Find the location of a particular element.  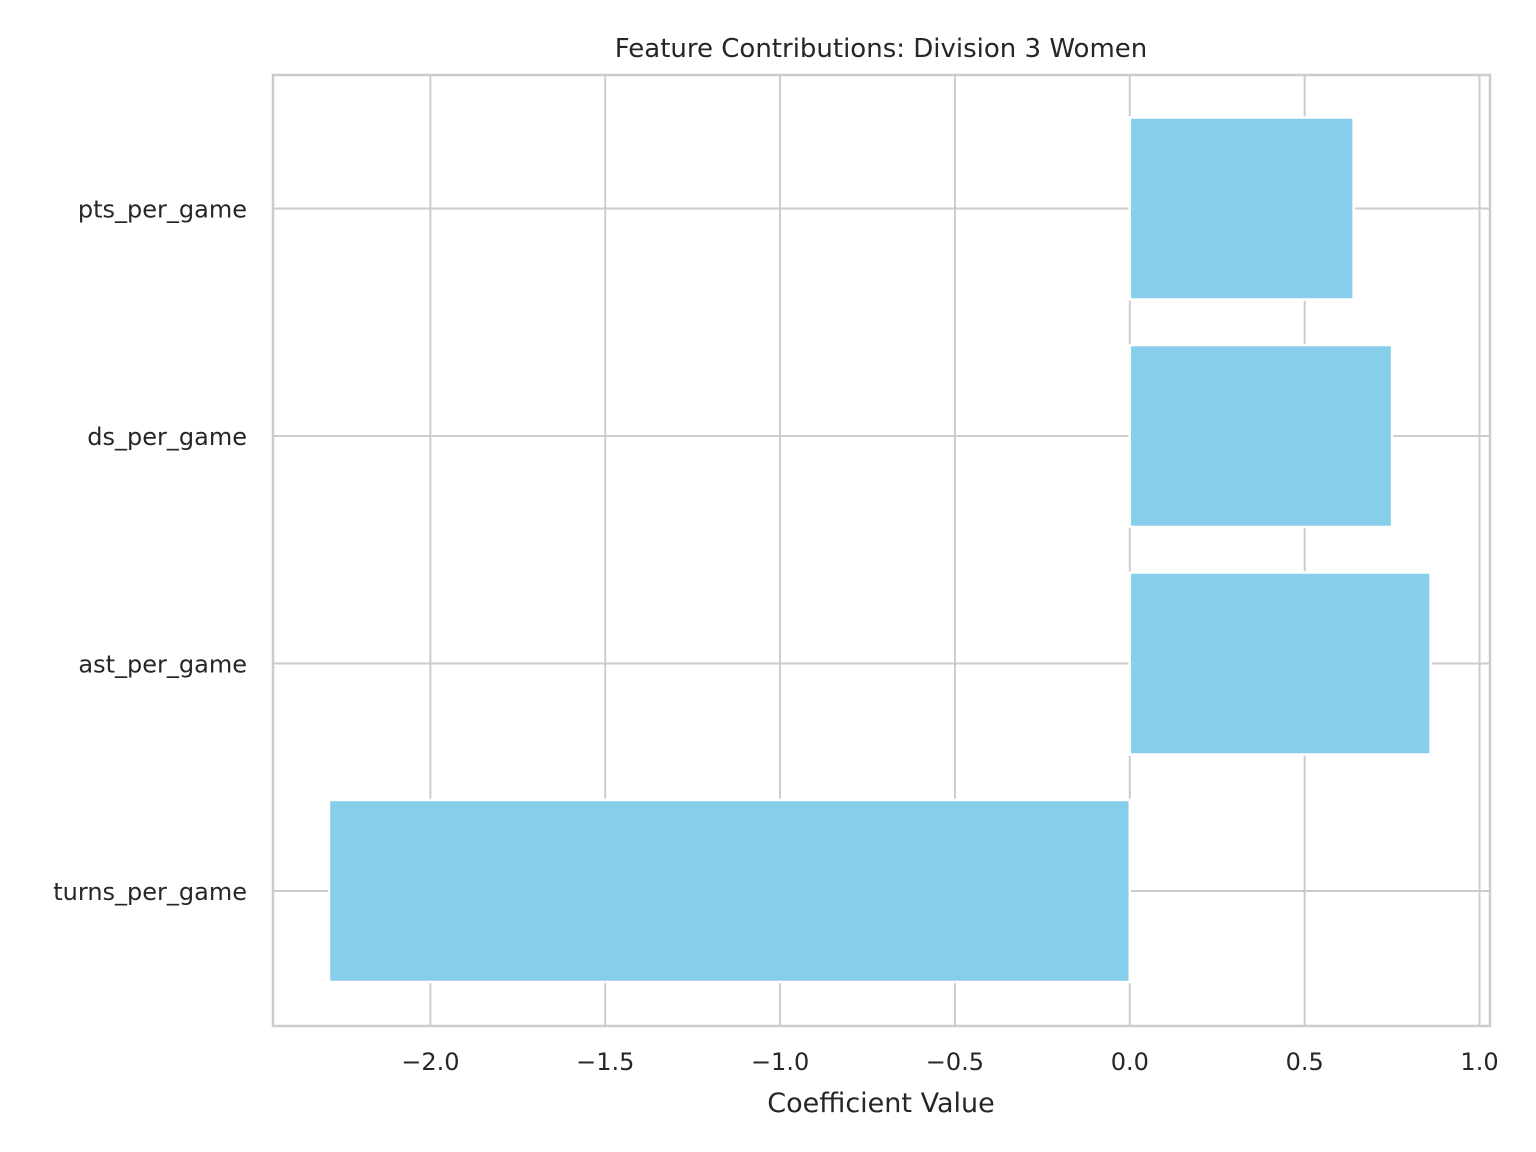

bar-turns-per-game is located at coordinates (729, 891).